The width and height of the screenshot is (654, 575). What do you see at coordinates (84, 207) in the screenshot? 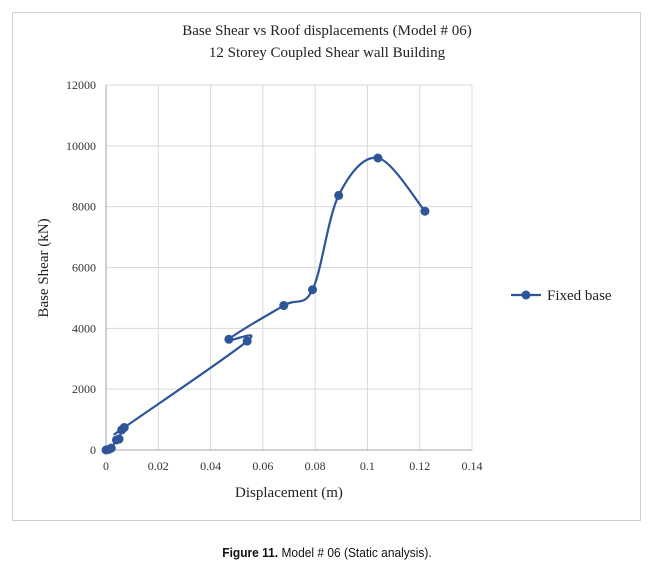
I see `y-tick-label: 8000` at bounding box center [84, 207].